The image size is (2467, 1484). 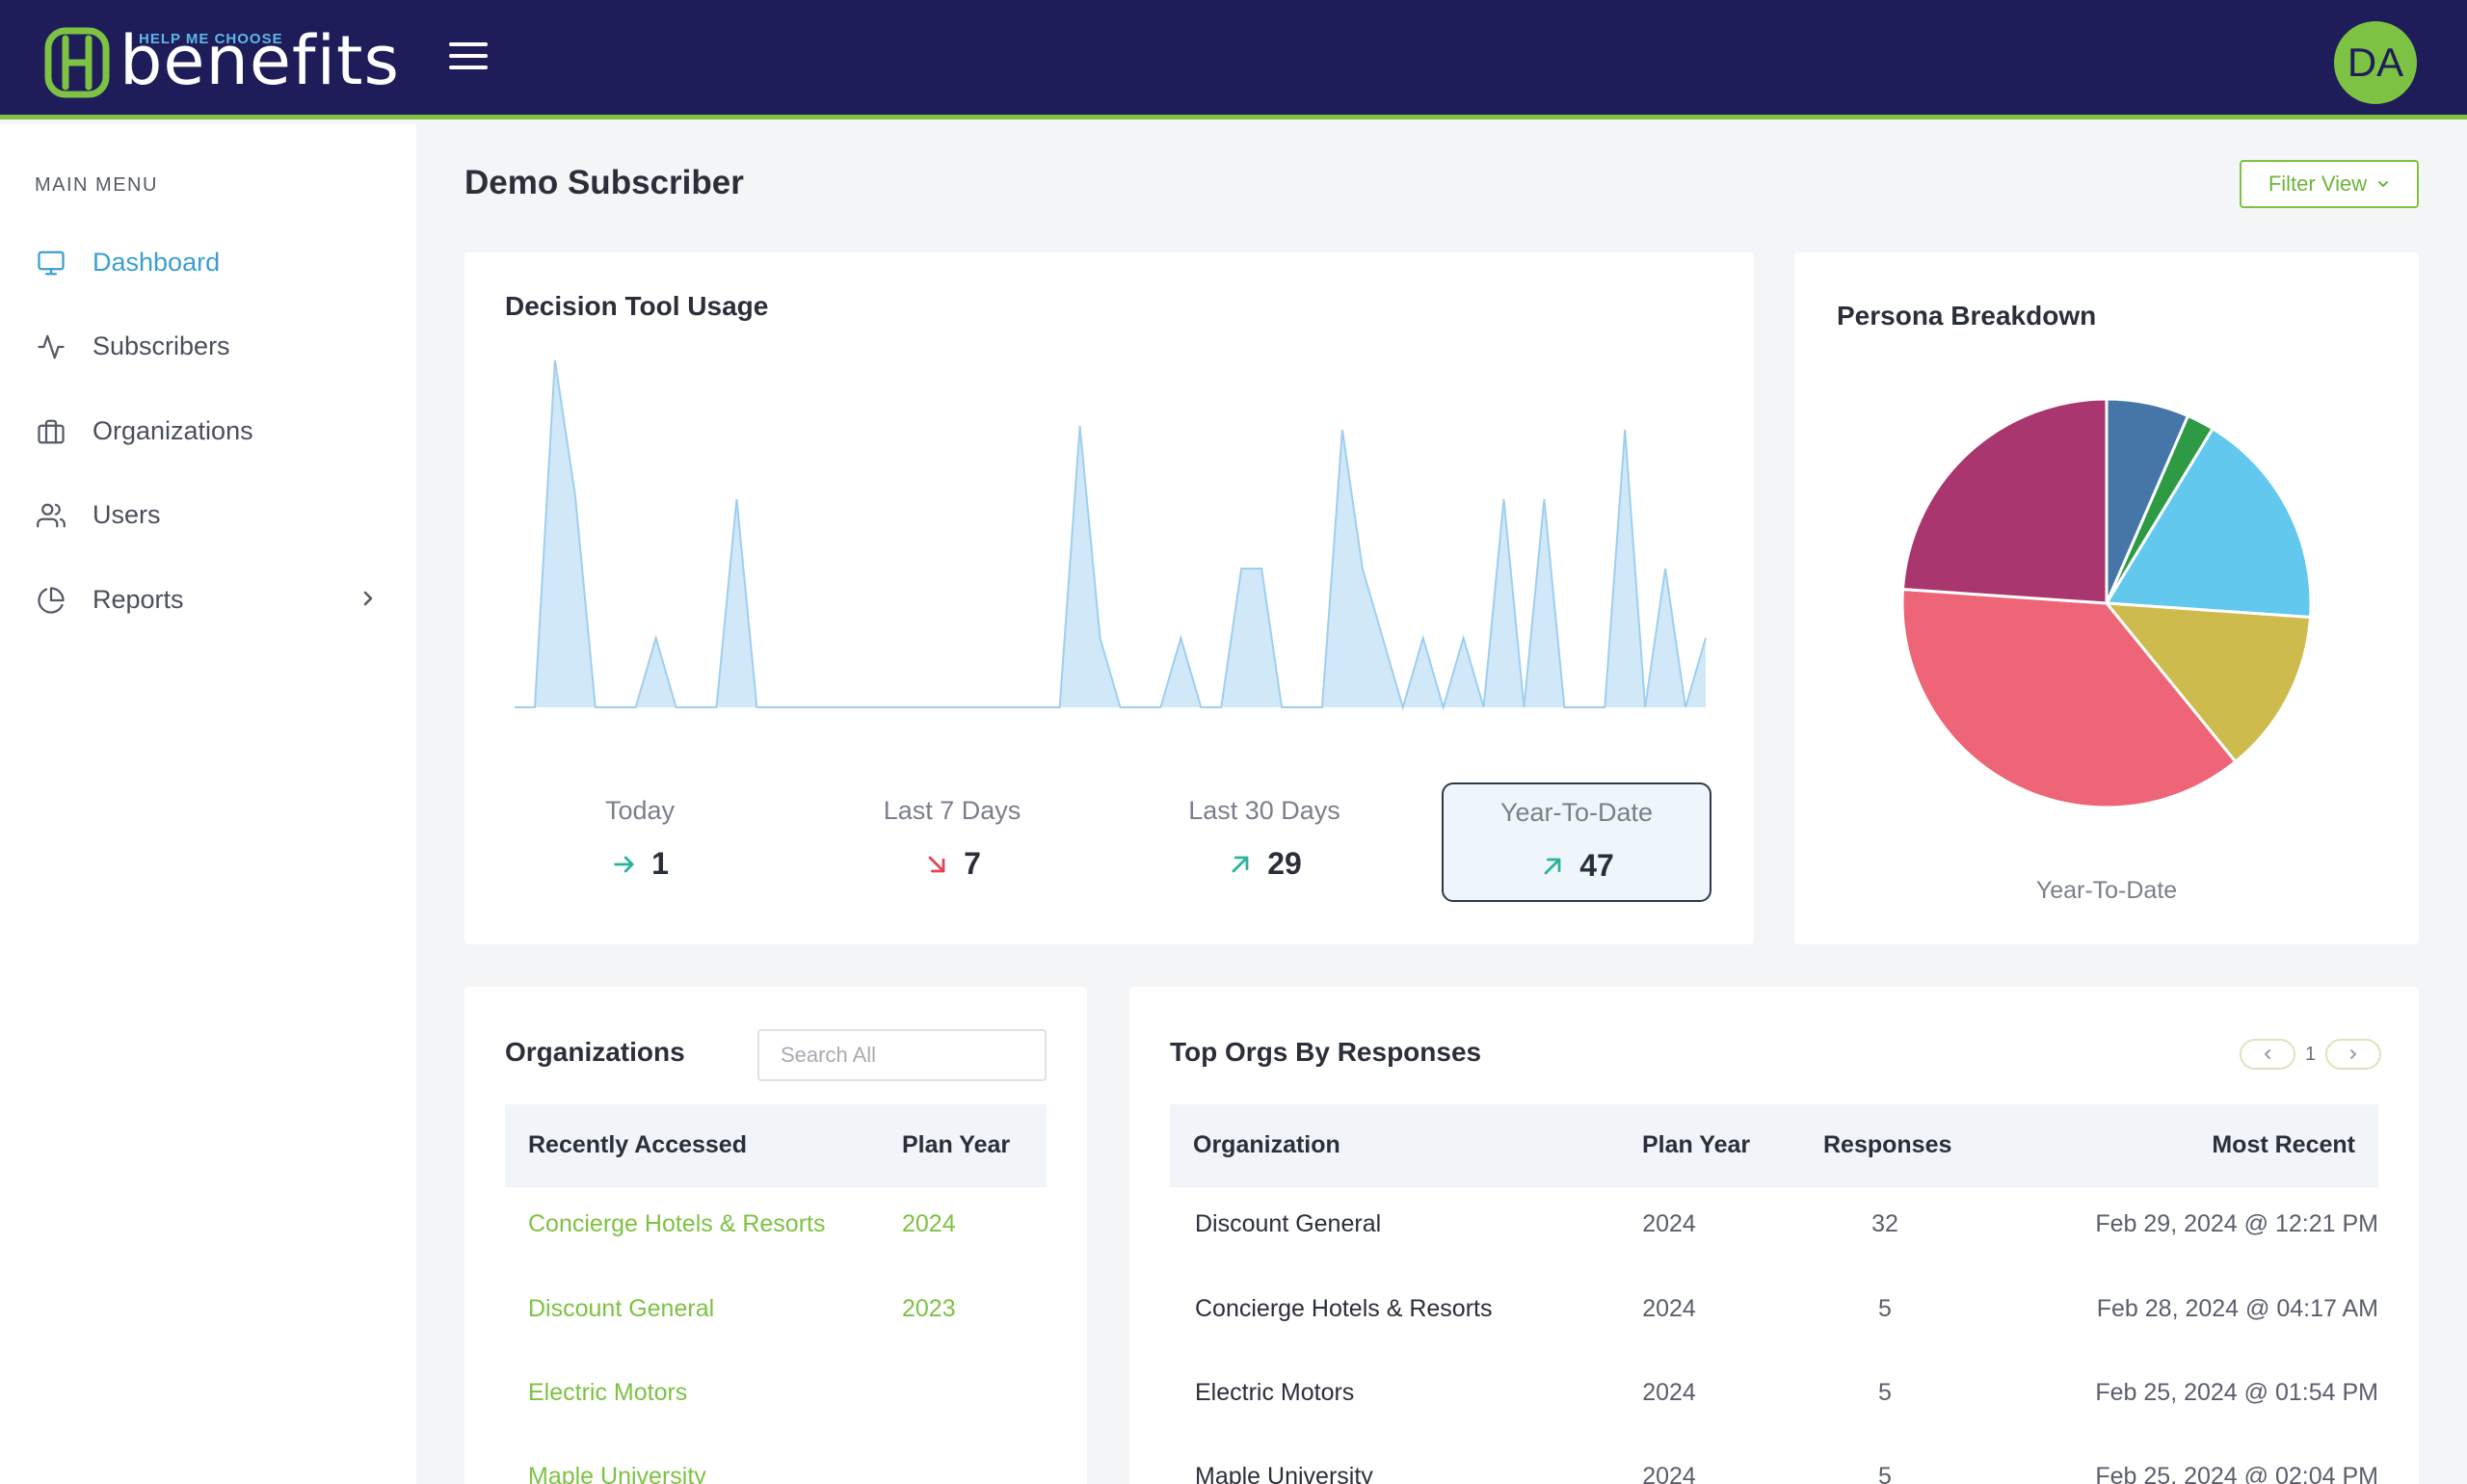 What do you see at coordinates (220, 62) in the screenshot?
I see `logo: HELP ME CHOOSE benefits` at bounding box center [220, 62].